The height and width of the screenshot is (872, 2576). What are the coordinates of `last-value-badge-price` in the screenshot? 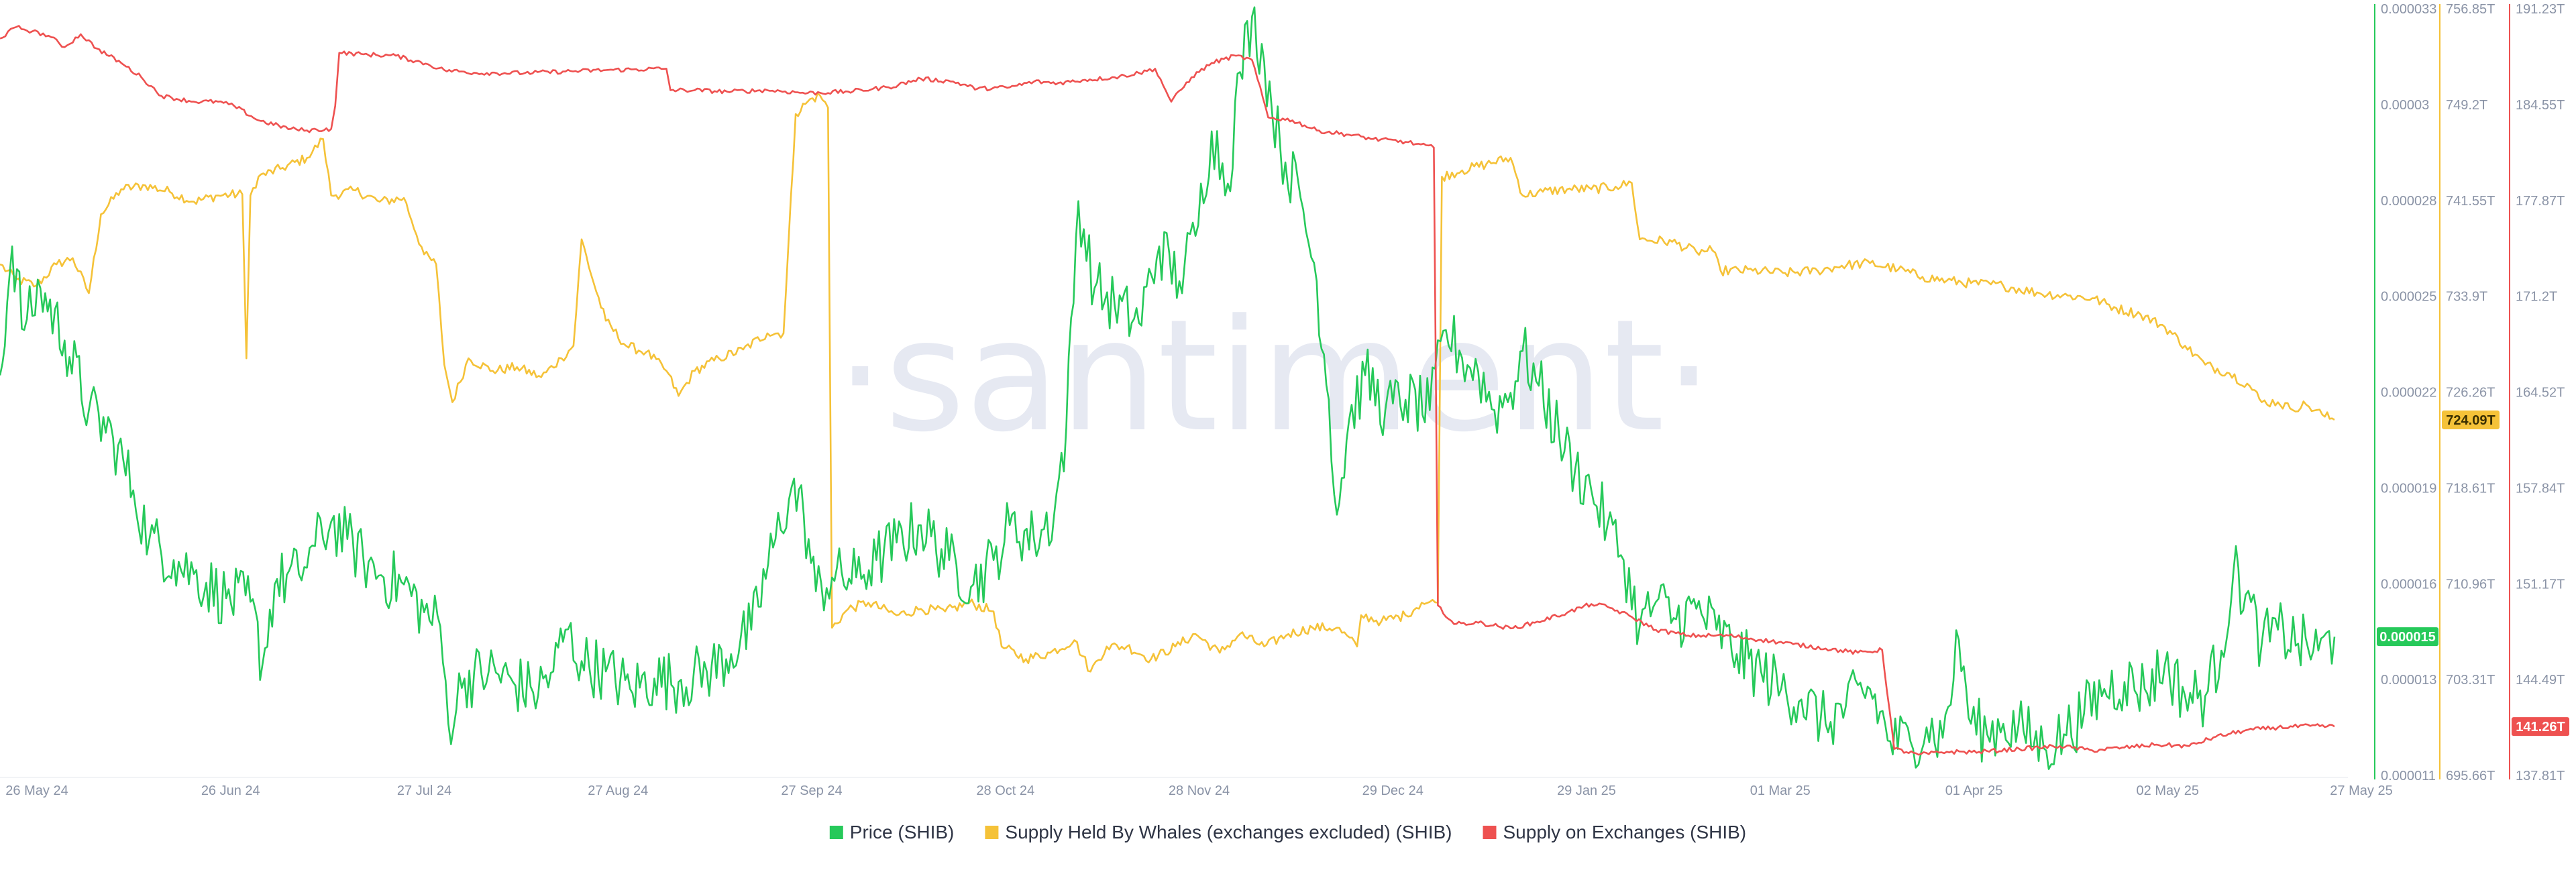 It's located at (2407, 637).